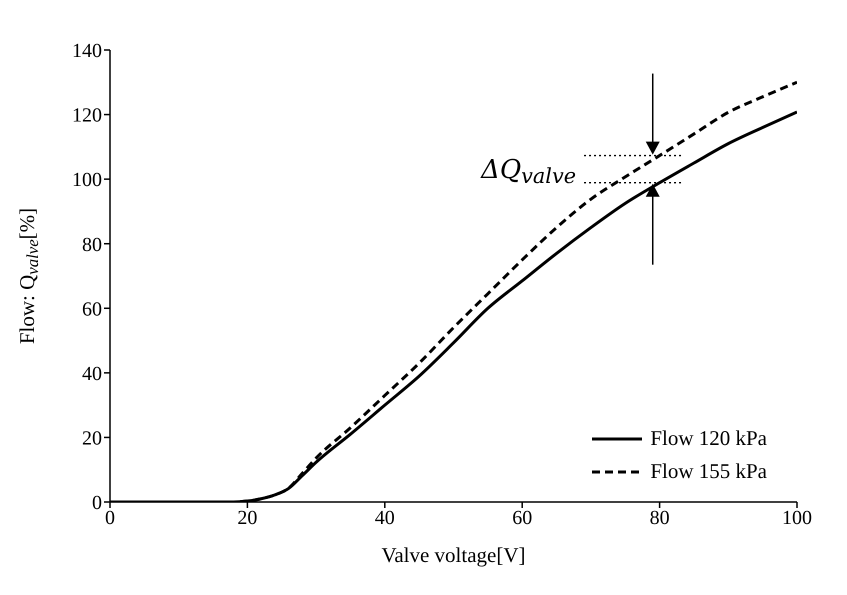  What do you see at coordinates (87, 180) in the screenshot?
I see `y-tick-label: 100` at bounding box center [87, 180].